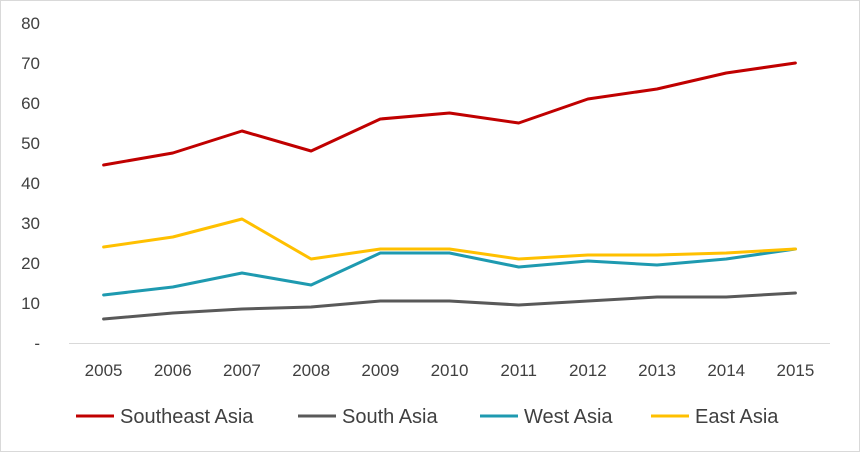 The height and width of the screenshot is (452, 860). Describe the element at coordinates (795, 370) in the screenshot. I see `x-tick-label: 2015` at that location.